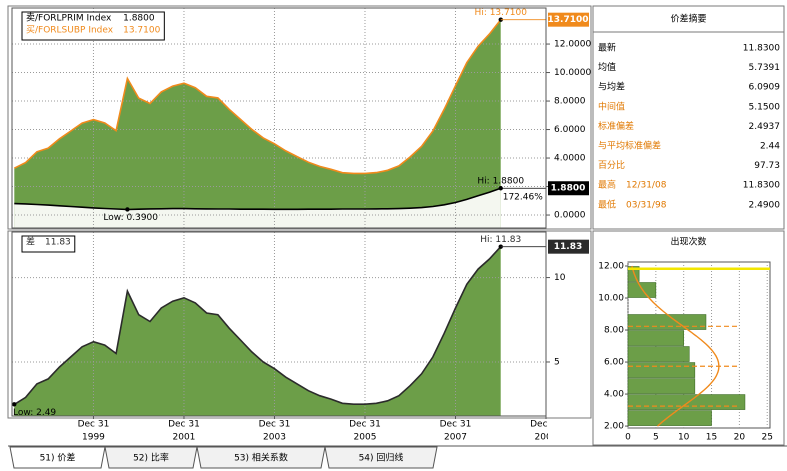 The width and height of the screenshot is (787, 471). What do you see at coordinates (274, 438) in the screenshot?
I see `x-tick-year: 2003` at bounding box center [274, 438].